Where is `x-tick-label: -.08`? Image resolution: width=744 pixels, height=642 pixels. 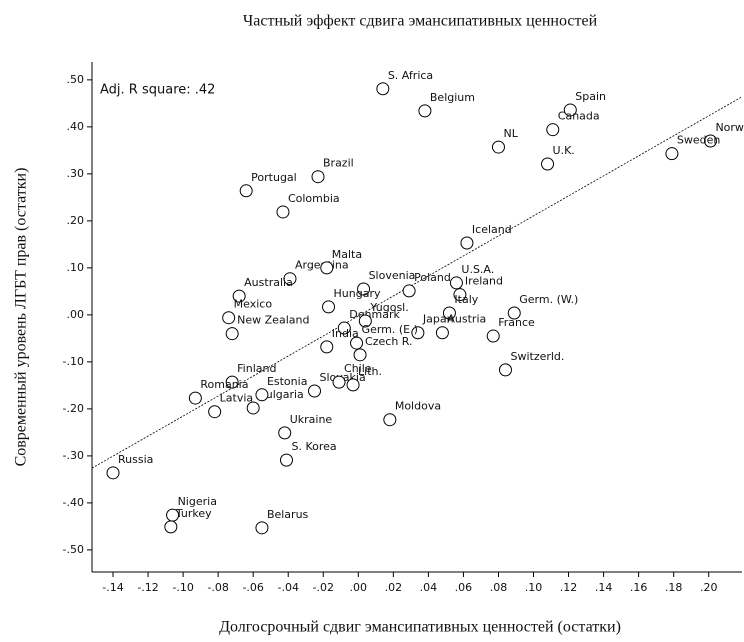
x-tick-label: -.08 is located at coordinates (217, 587).